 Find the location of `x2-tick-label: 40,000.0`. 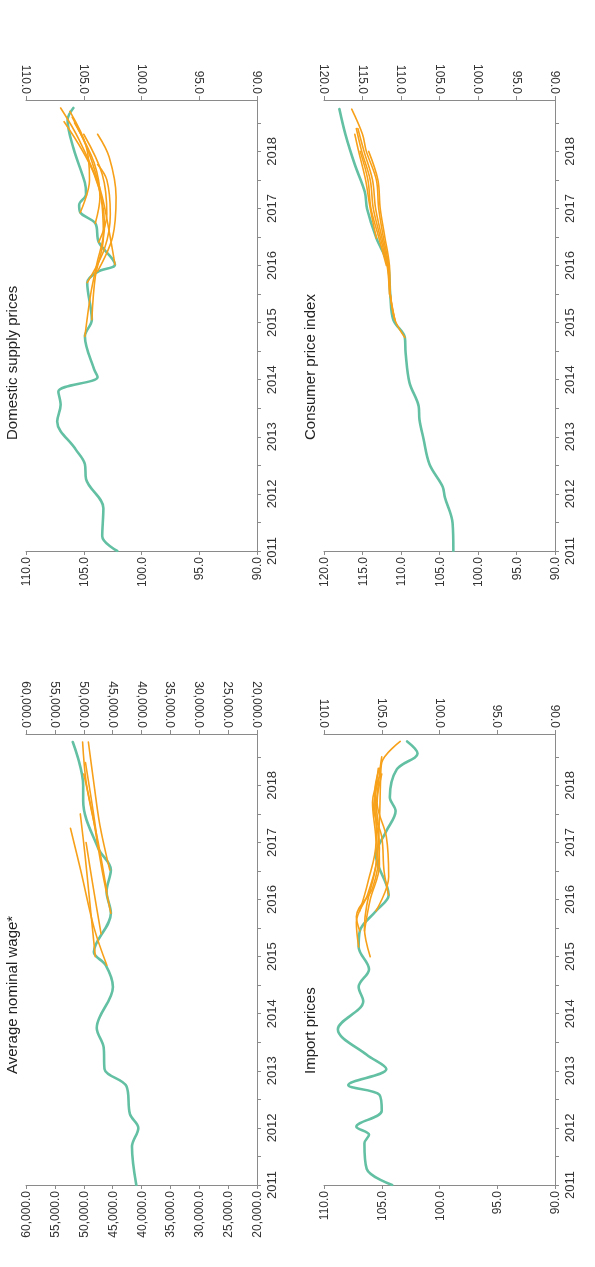

x2-tick-label: 40,000.0 is located at coordinates (141, 705).